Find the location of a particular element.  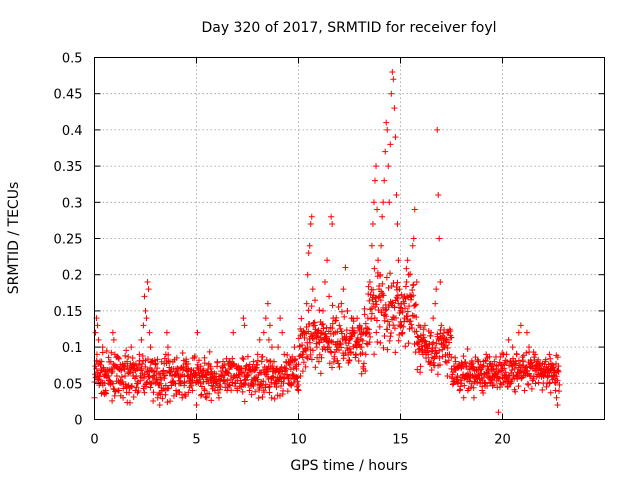

y-tick-label: 0.05 is located at coordinates (68, 384).